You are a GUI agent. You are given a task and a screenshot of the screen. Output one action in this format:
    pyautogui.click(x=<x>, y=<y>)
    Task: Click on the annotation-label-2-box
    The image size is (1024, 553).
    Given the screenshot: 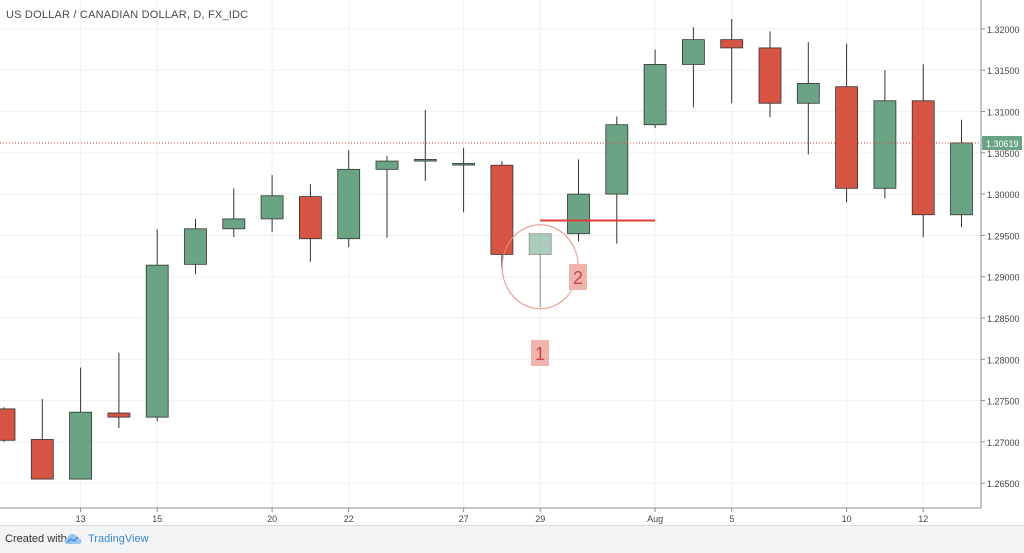 What is the action you would take?
    pyautogui.click(x=578, y=277)
    